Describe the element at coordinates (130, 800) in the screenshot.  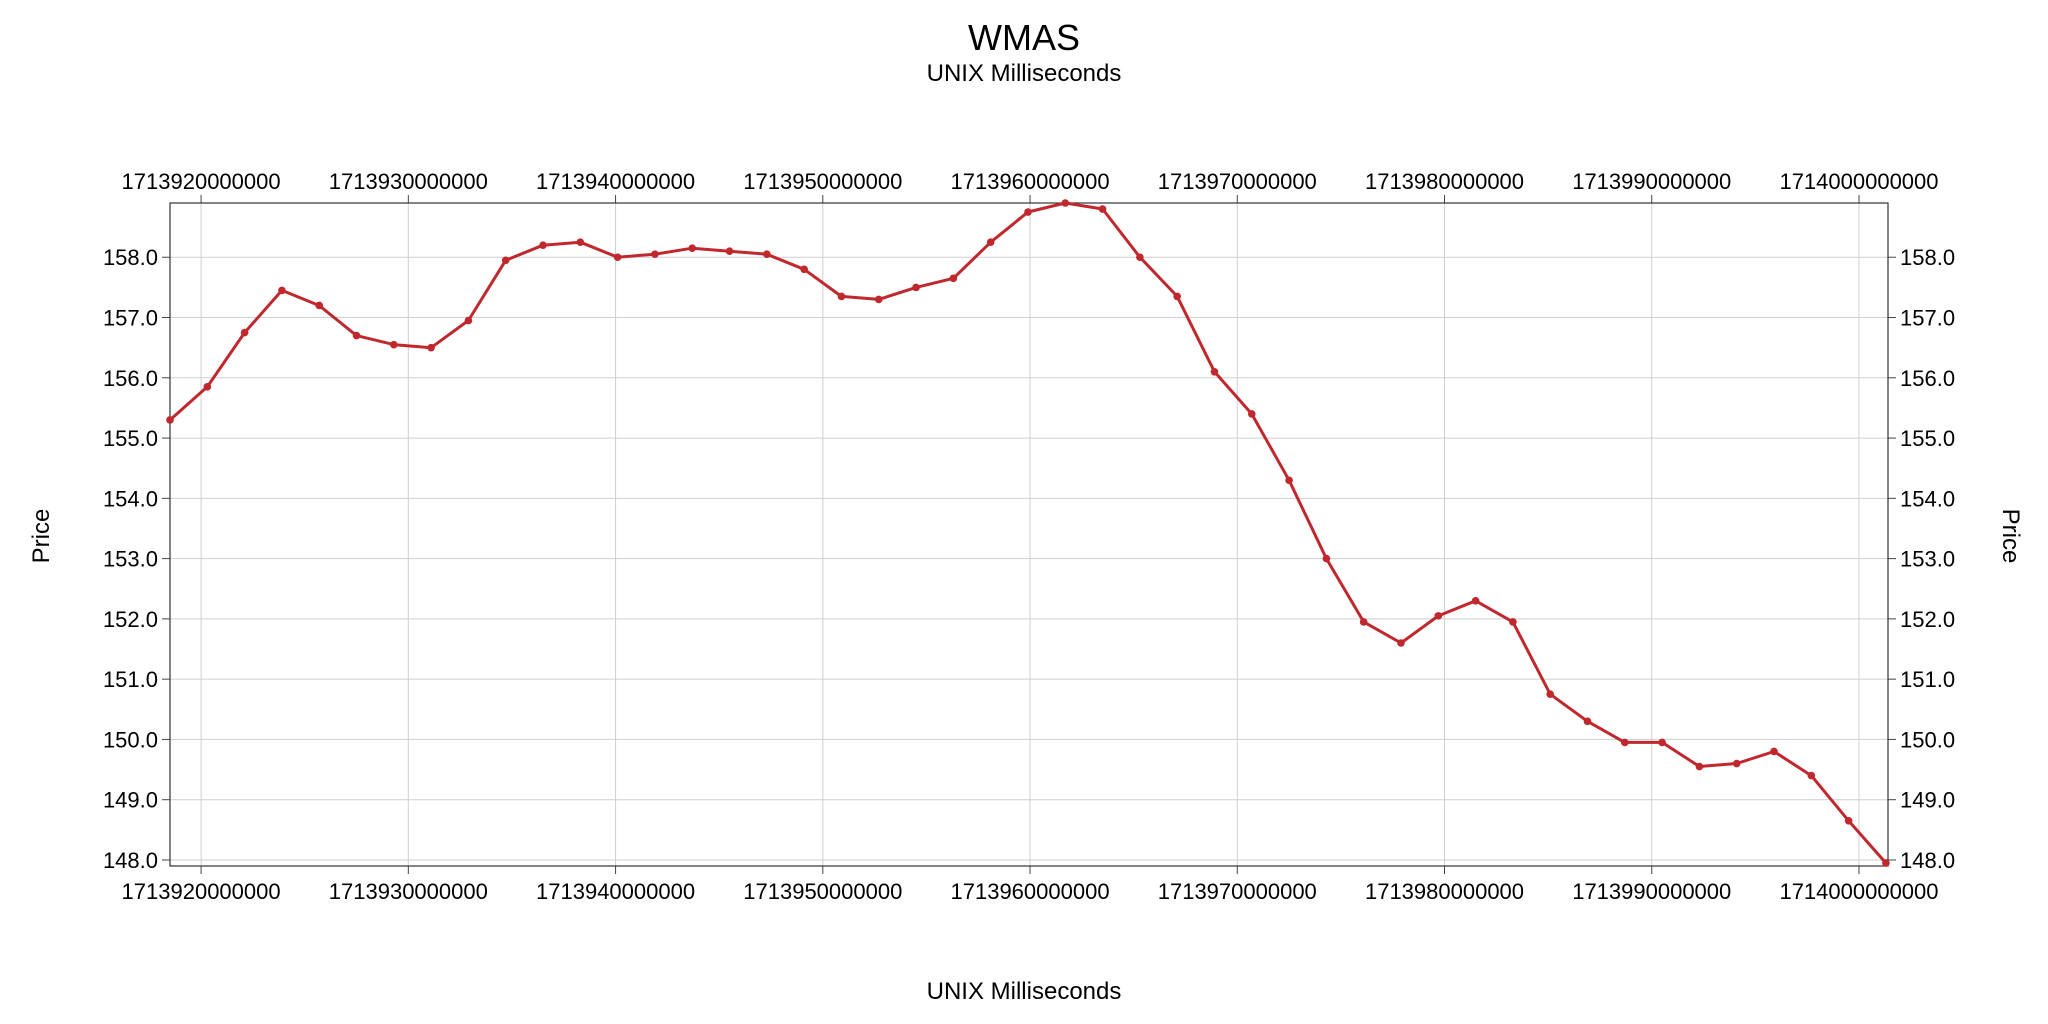
I see `y-tick-label-left: 149.0` at that location.